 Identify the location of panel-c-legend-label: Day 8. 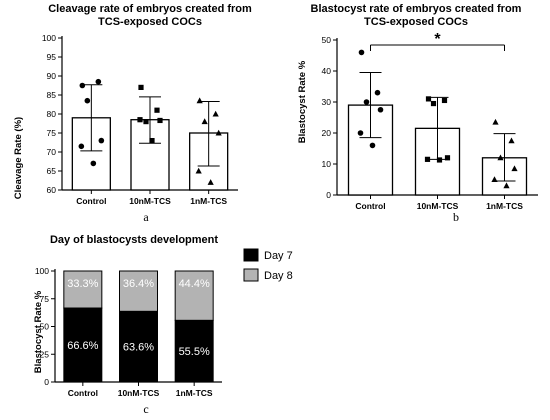
(278, 276).